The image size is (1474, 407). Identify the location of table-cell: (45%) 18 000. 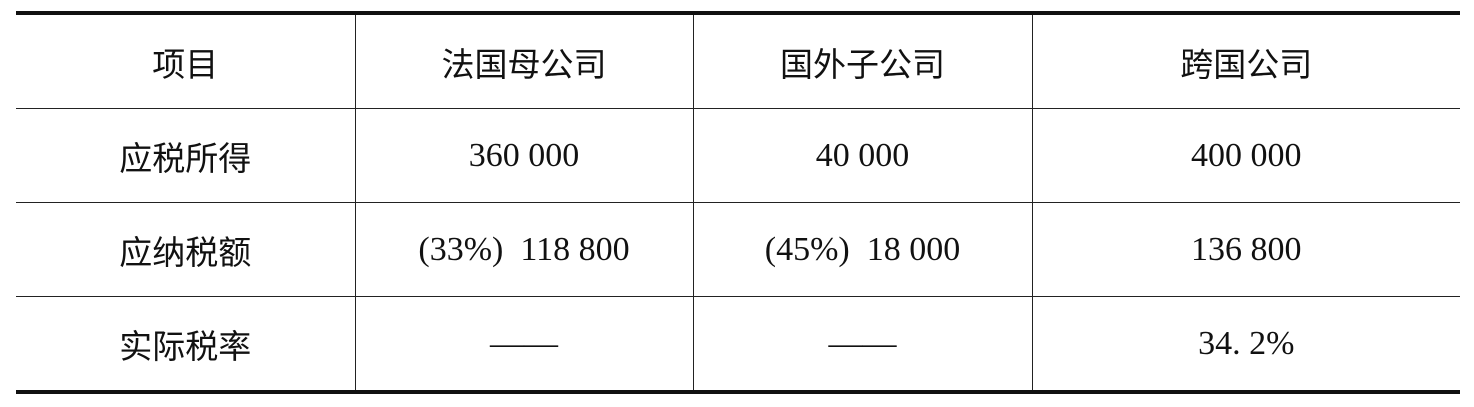
(862, 249).